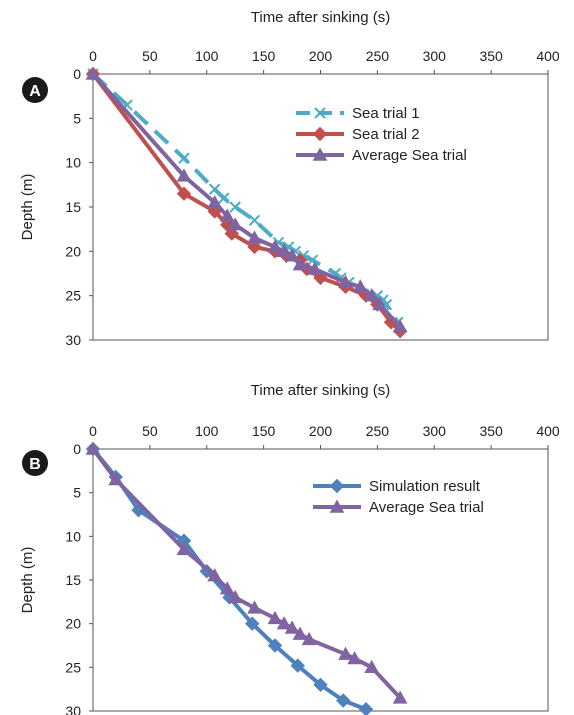 This screenshot has width=574, height=715. I want to click on legend-label: Sea trial 1, so click(386, 113).